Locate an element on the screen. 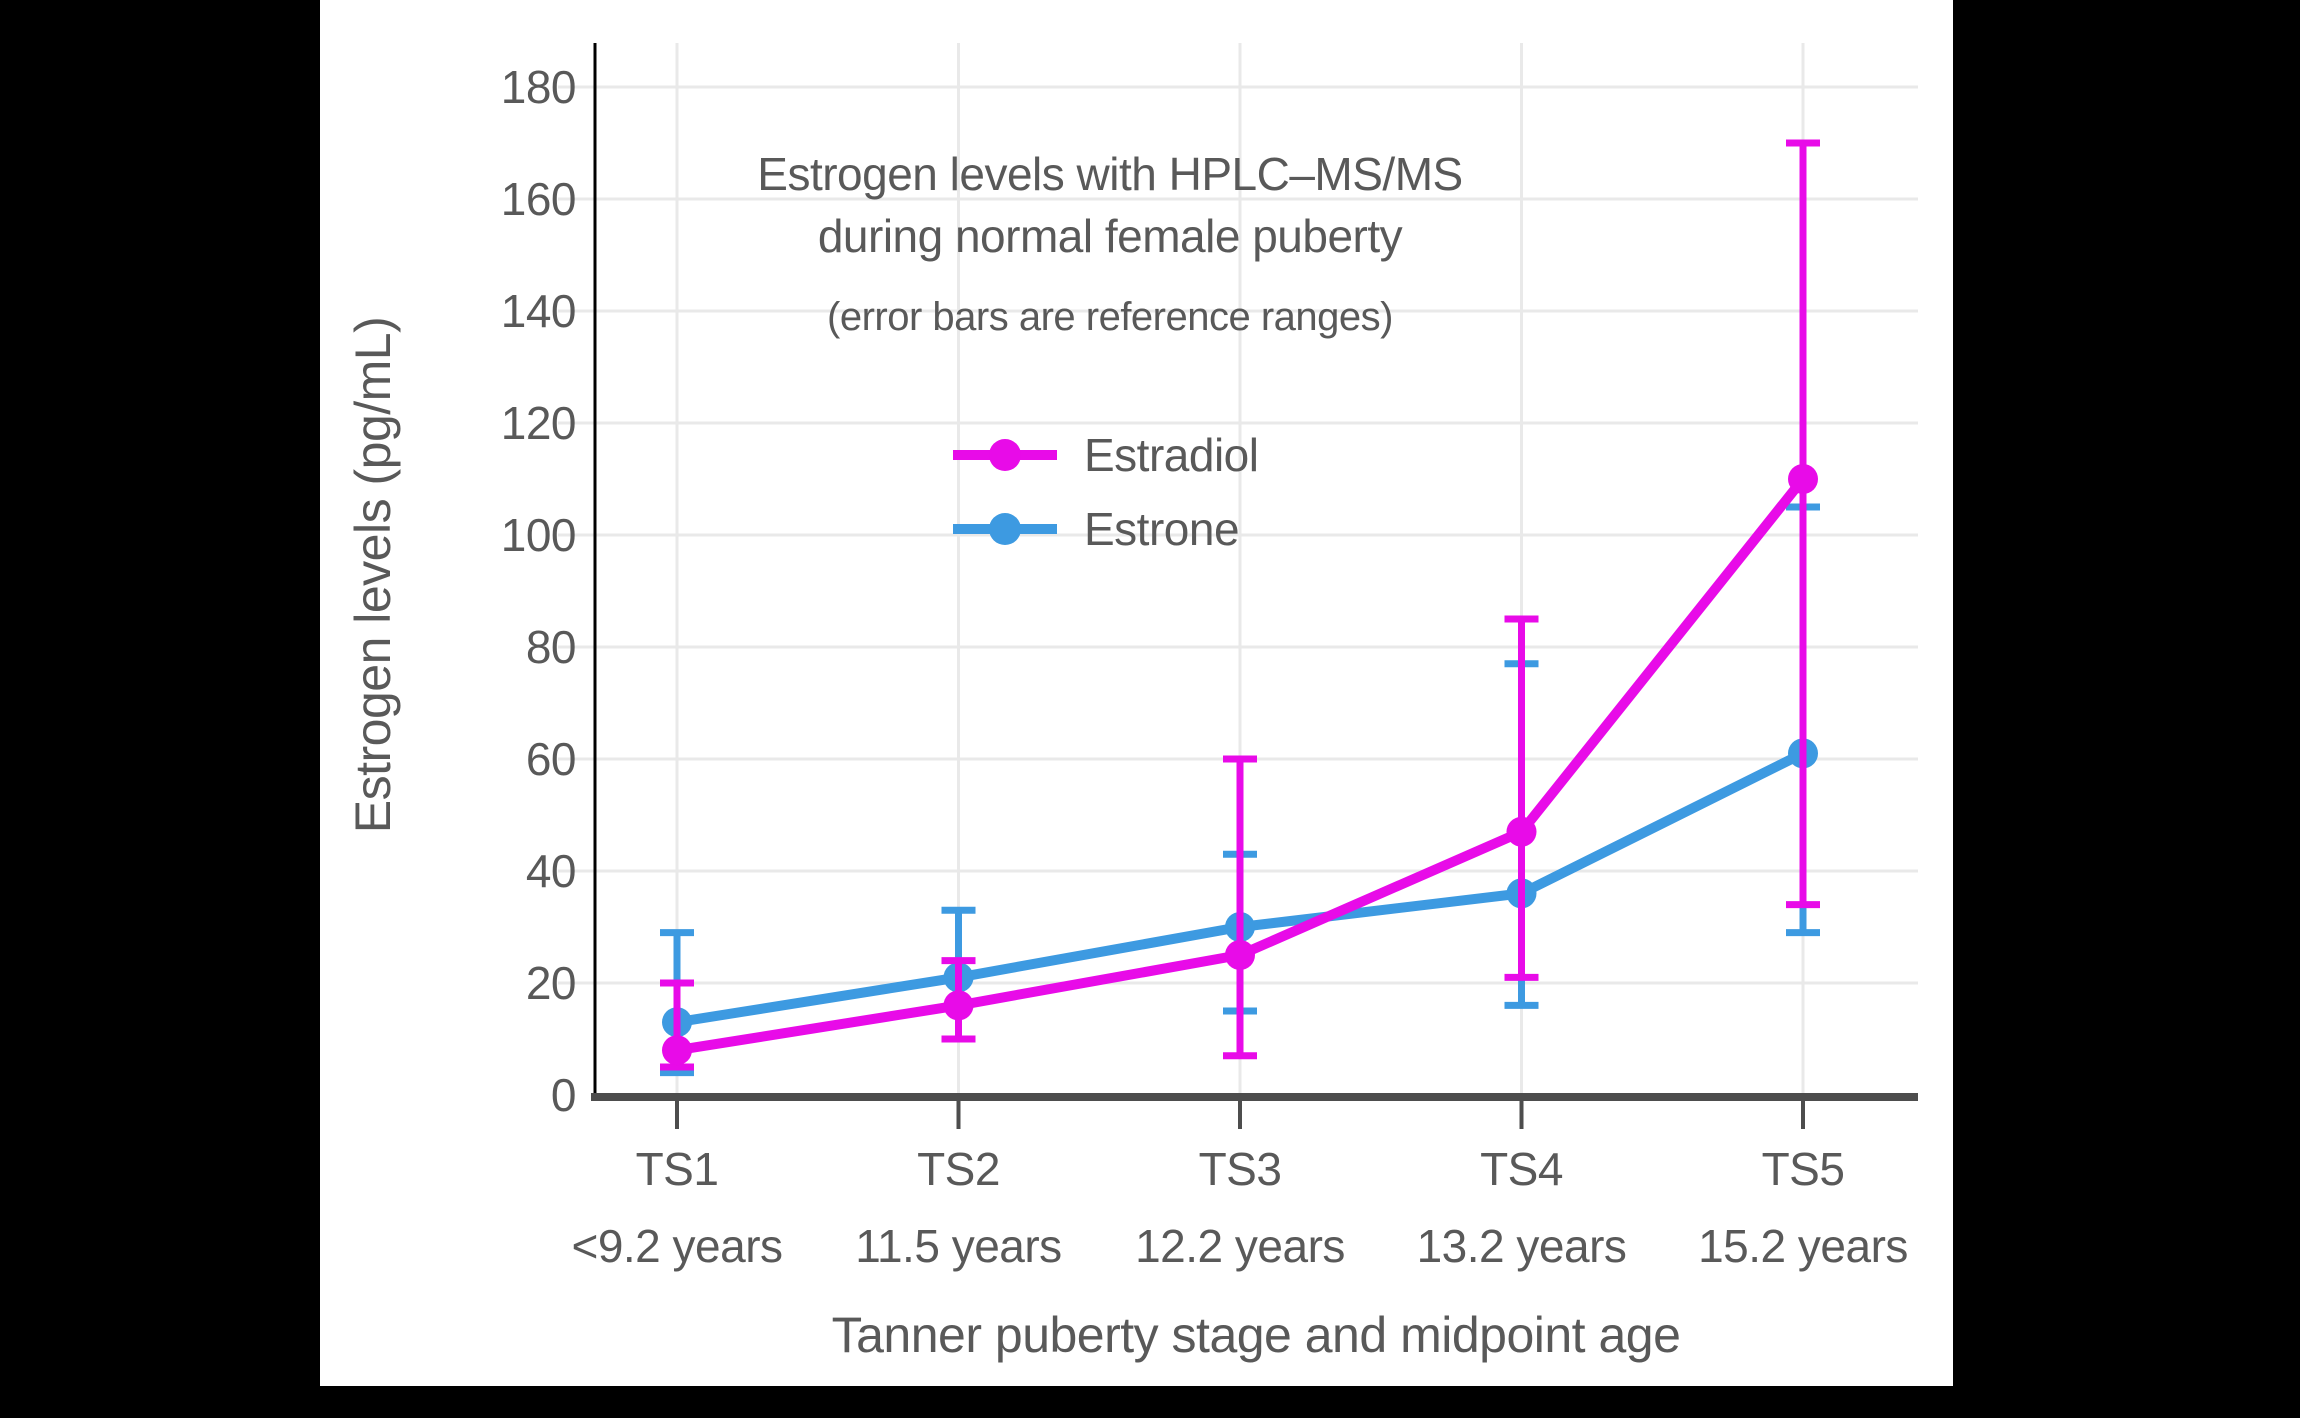 Image resolution: width=2300 pixels, height=1418 pixels. x-axis-title: Tanner puberty stage and midpoint age is located at coordinates (1256, 1335).